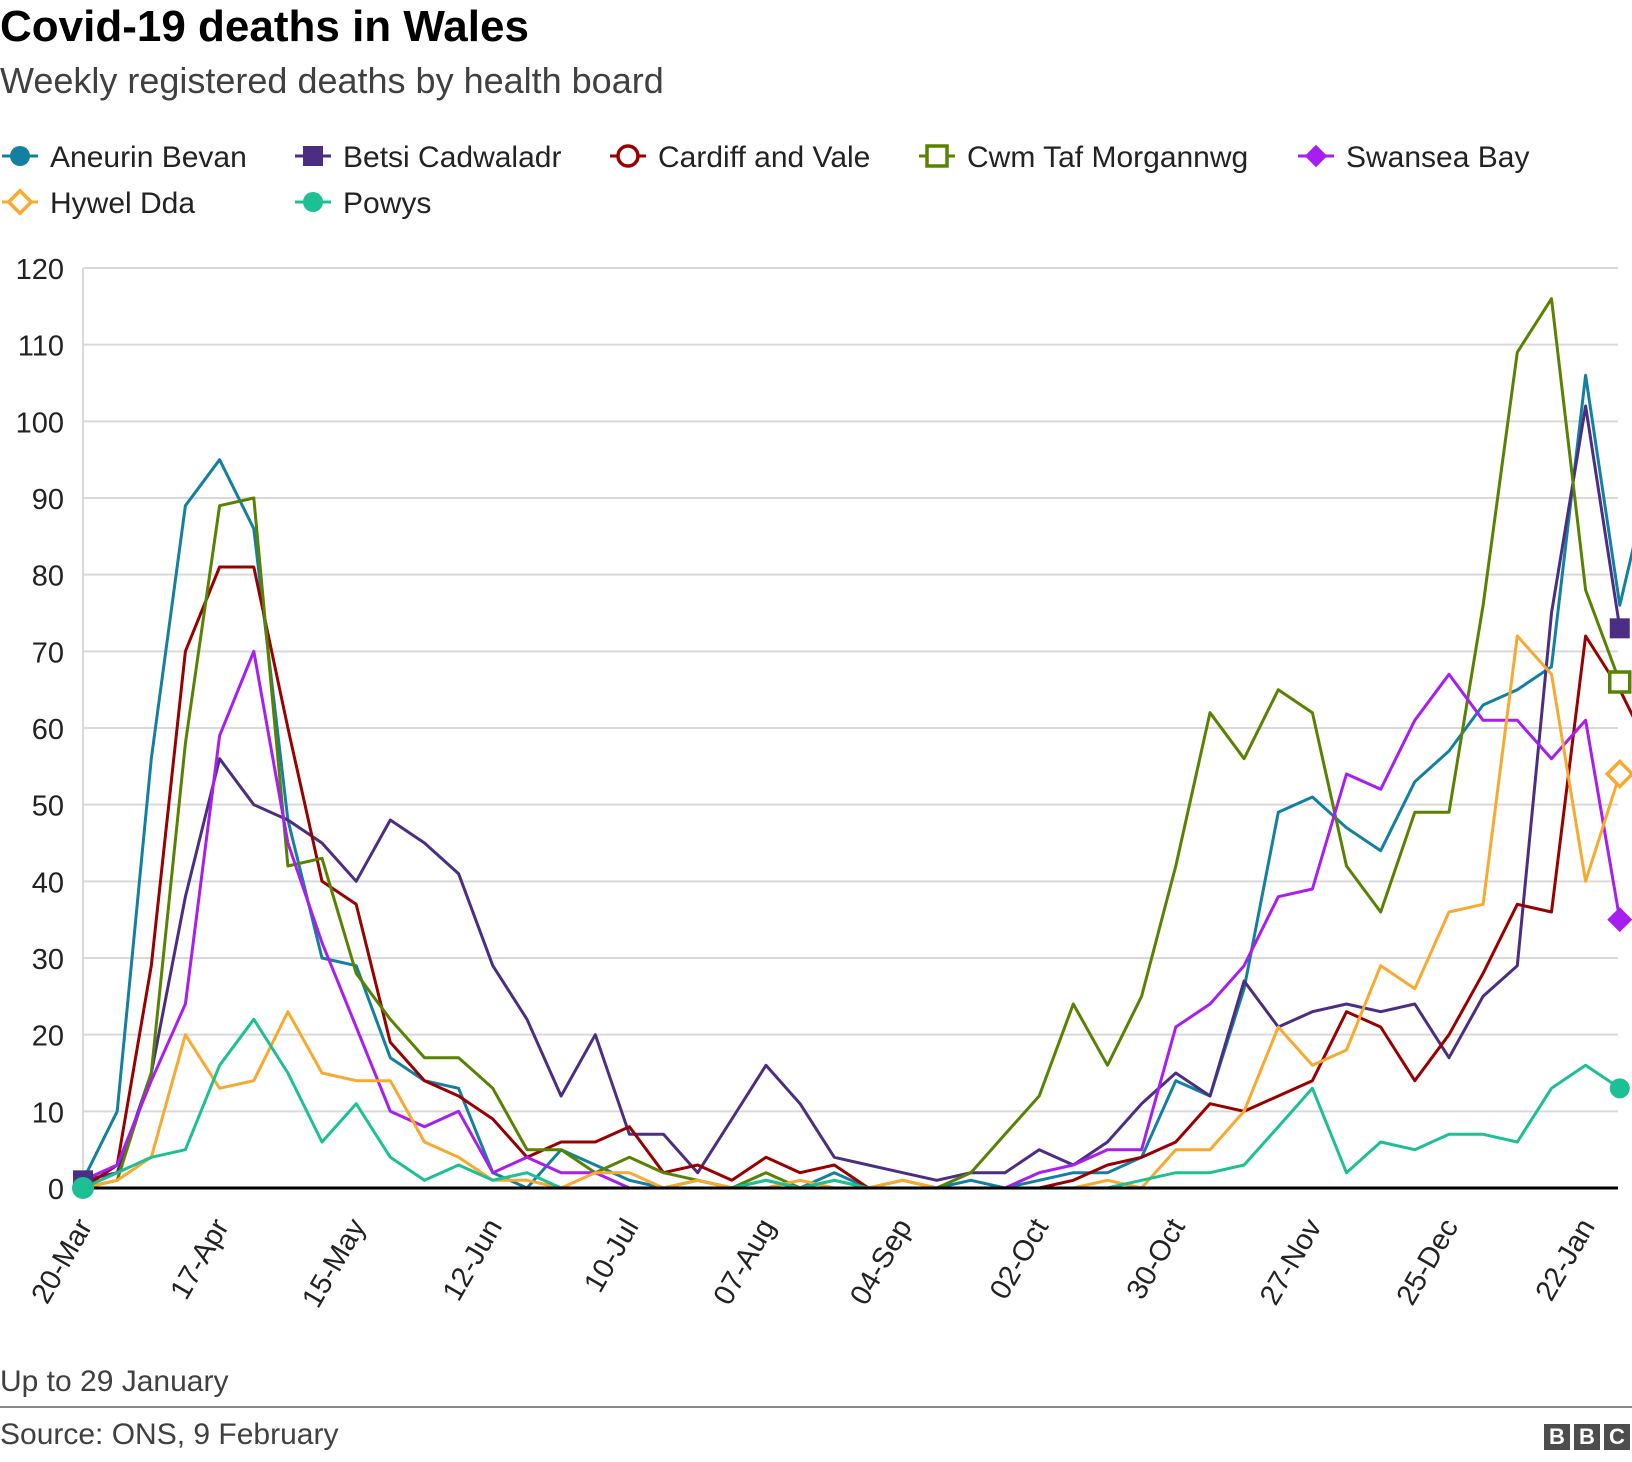  Describe the element at coordinates (1617, 1437) in the screenshot. I see `bbc-logo-letter: C` at that location.